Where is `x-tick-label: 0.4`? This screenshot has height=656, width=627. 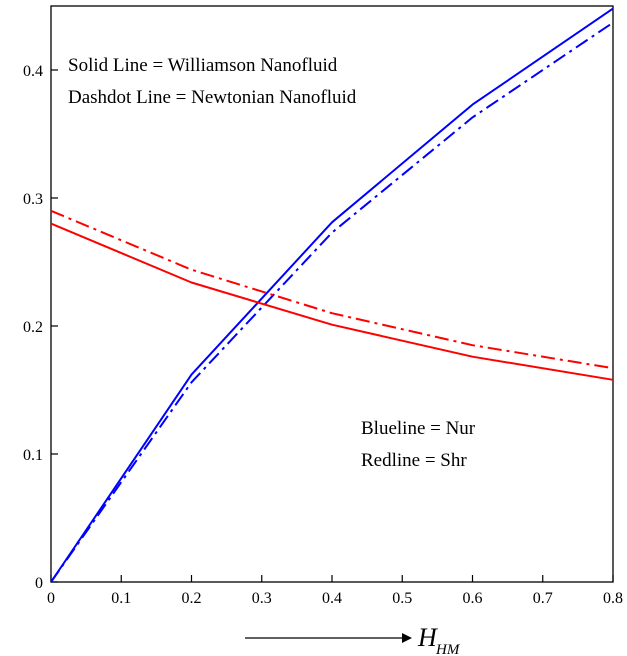 x-tick-label: 0.4 is located at coordinates (332, 598).